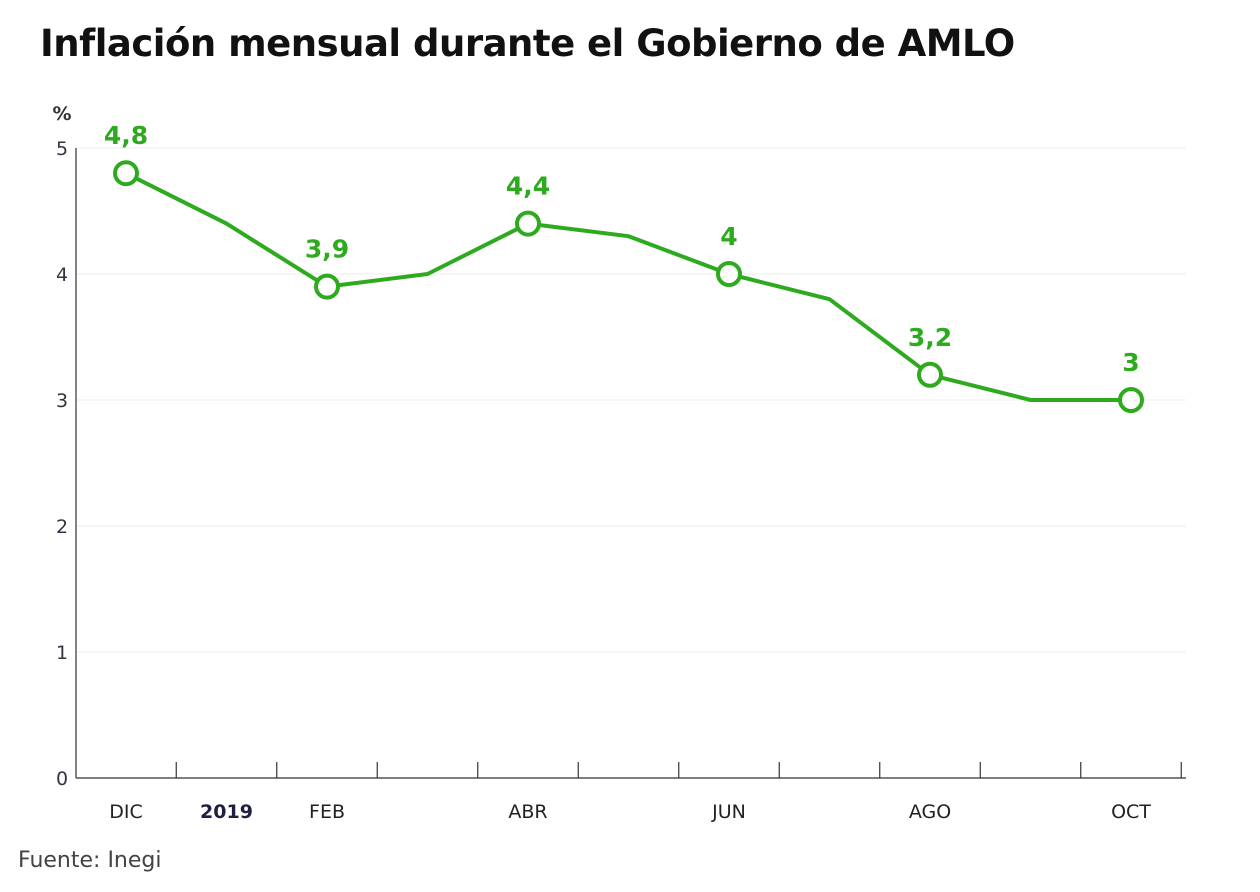 The image size is (1260, 892). Describe the element at coordinates (527, 812) in the screenshot. I see `x-tick-label-abr: ABR` at that location.